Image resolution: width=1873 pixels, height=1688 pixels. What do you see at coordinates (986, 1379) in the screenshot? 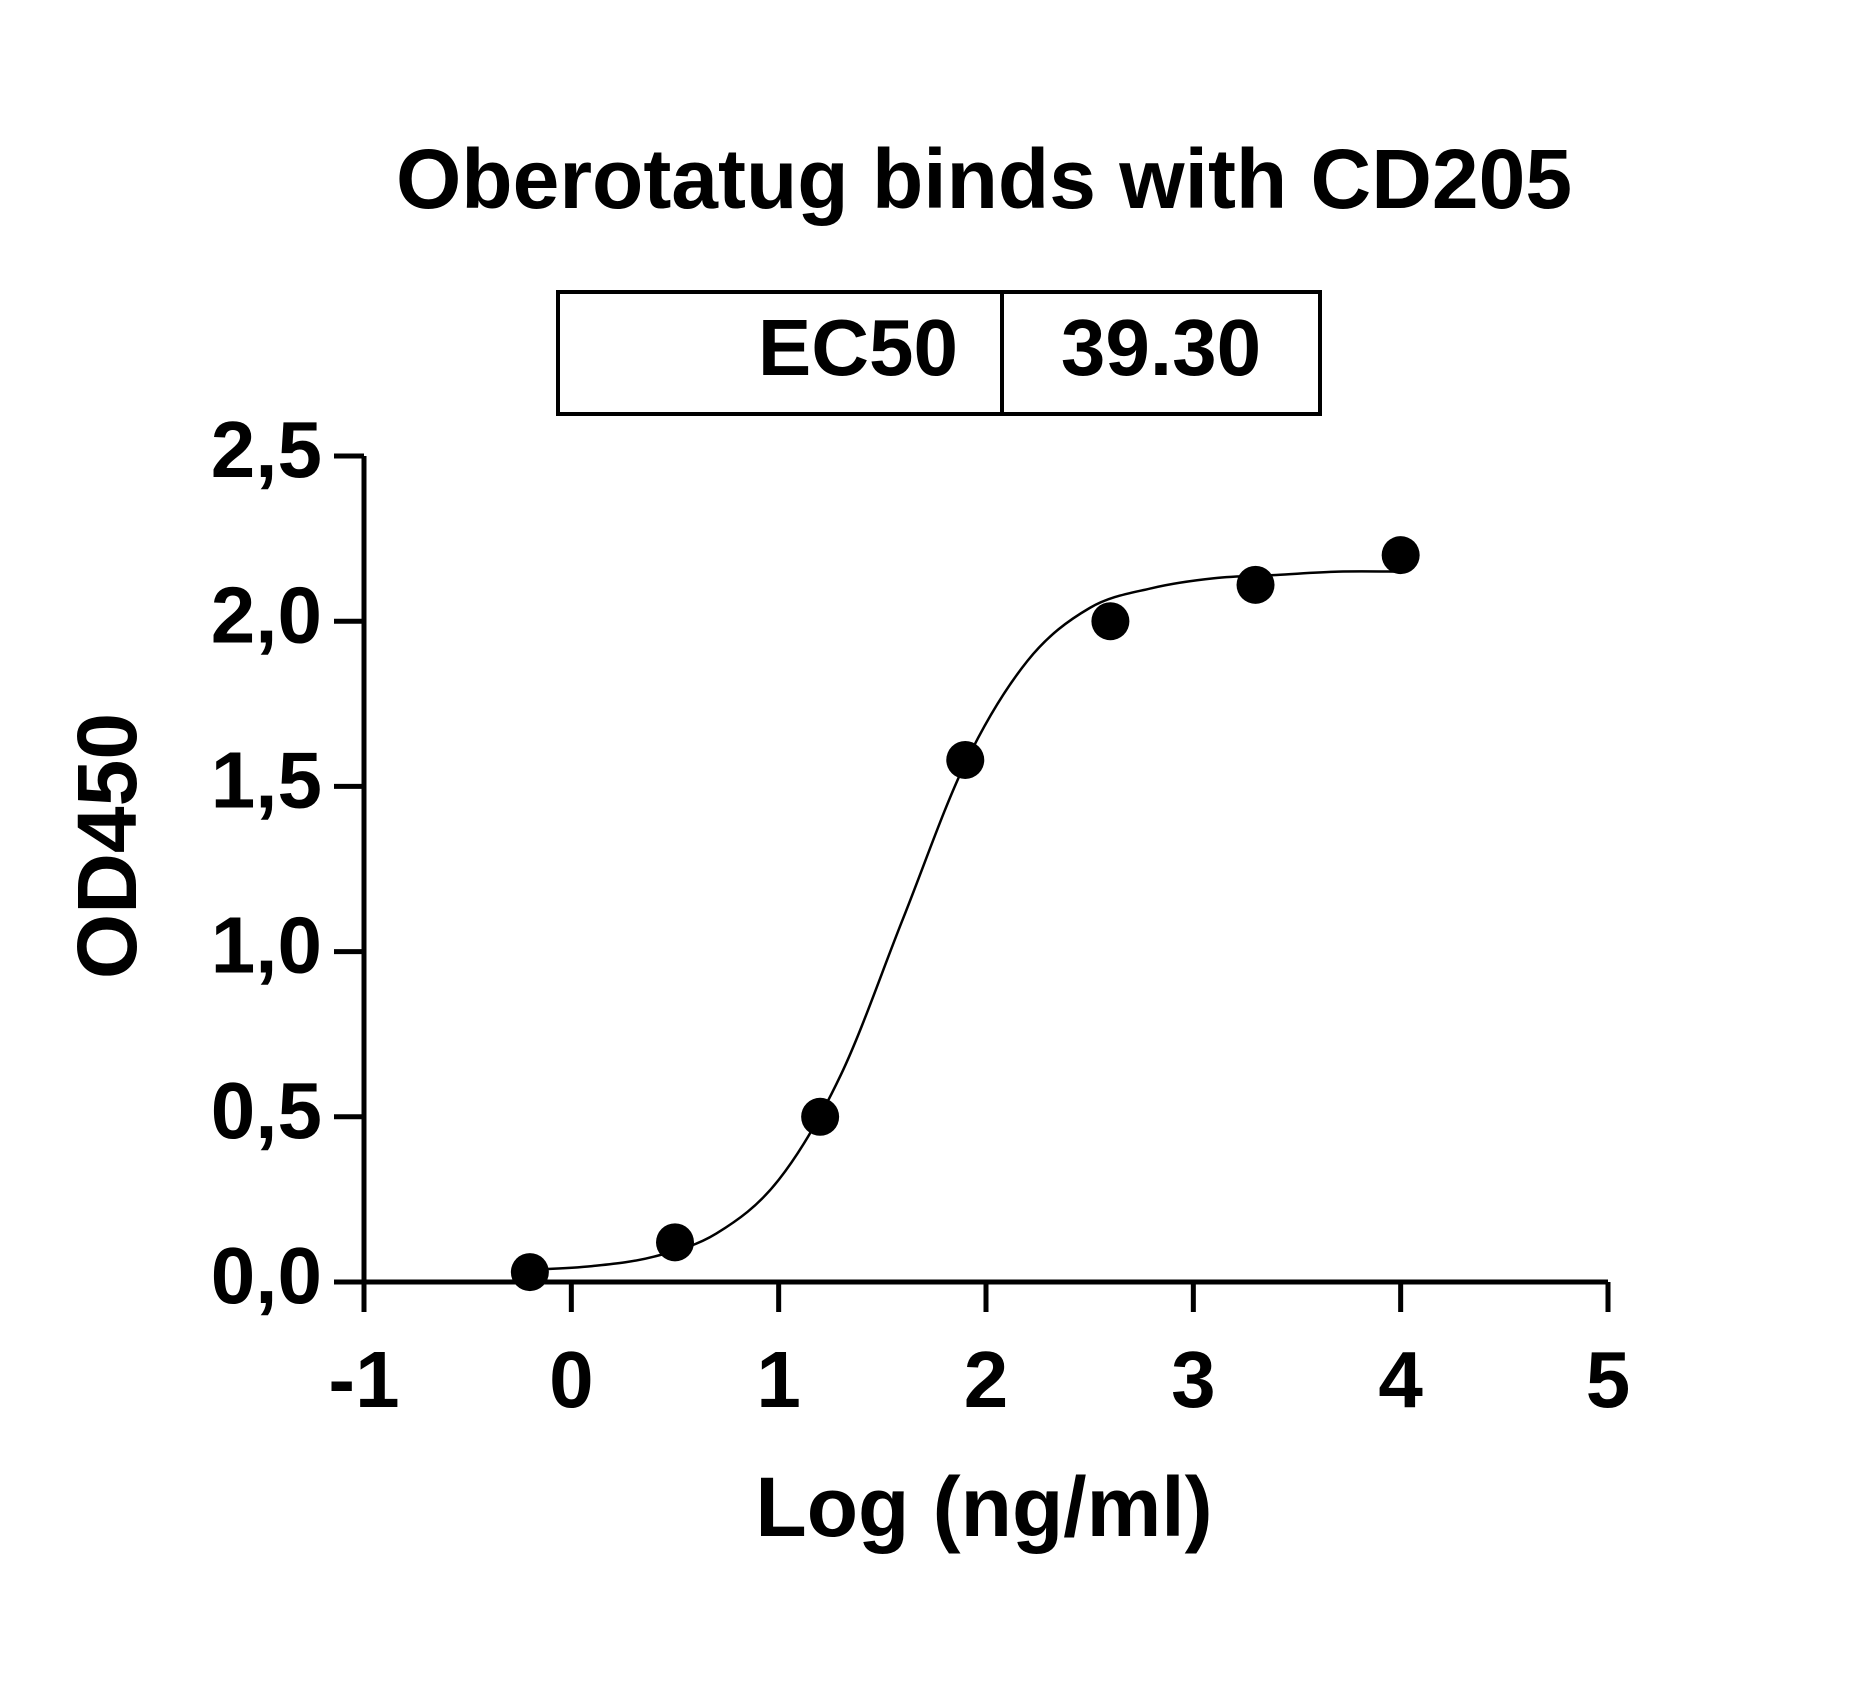
I see `x-tick-label: 2` at bounding box center [986, 1379].